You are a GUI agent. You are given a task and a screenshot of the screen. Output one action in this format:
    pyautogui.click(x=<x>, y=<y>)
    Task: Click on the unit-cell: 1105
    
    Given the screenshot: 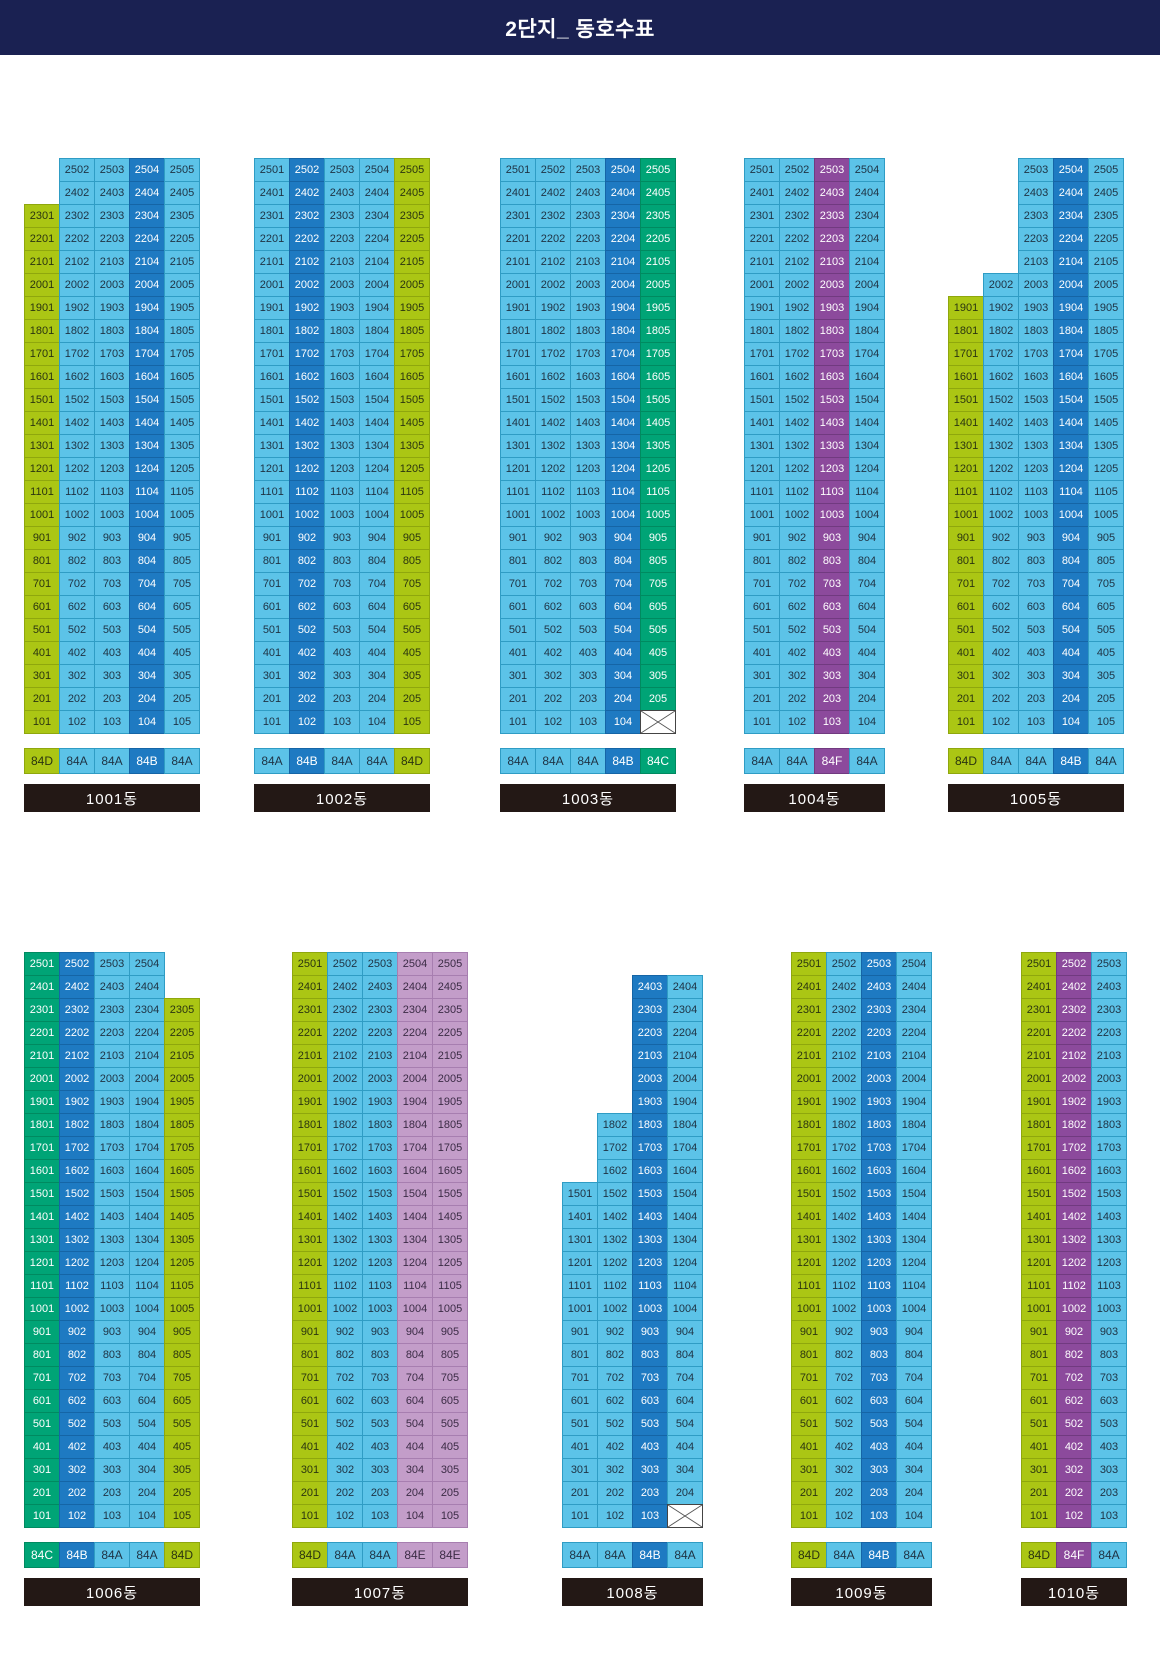 What is the action you would take?
    pyautogui.click(x=1106, y=492)
    